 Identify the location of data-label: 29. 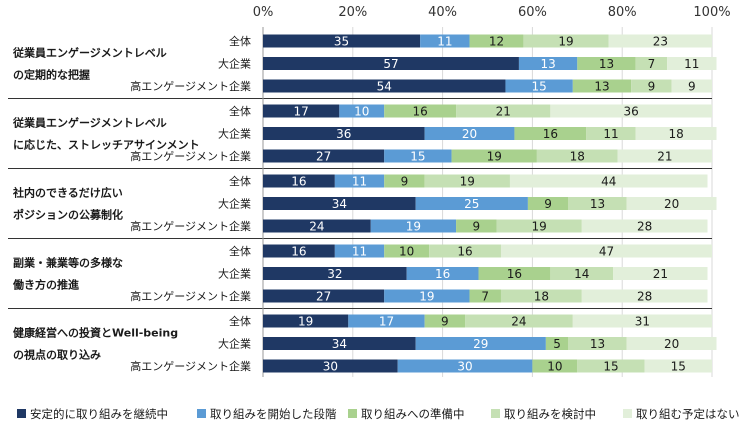
(480, 344).